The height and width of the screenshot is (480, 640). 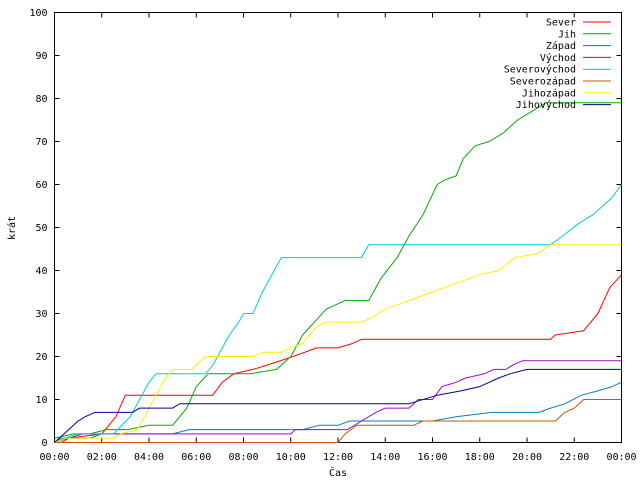 I want to click on y-tick-label: 0, so click(x=44, y=443).